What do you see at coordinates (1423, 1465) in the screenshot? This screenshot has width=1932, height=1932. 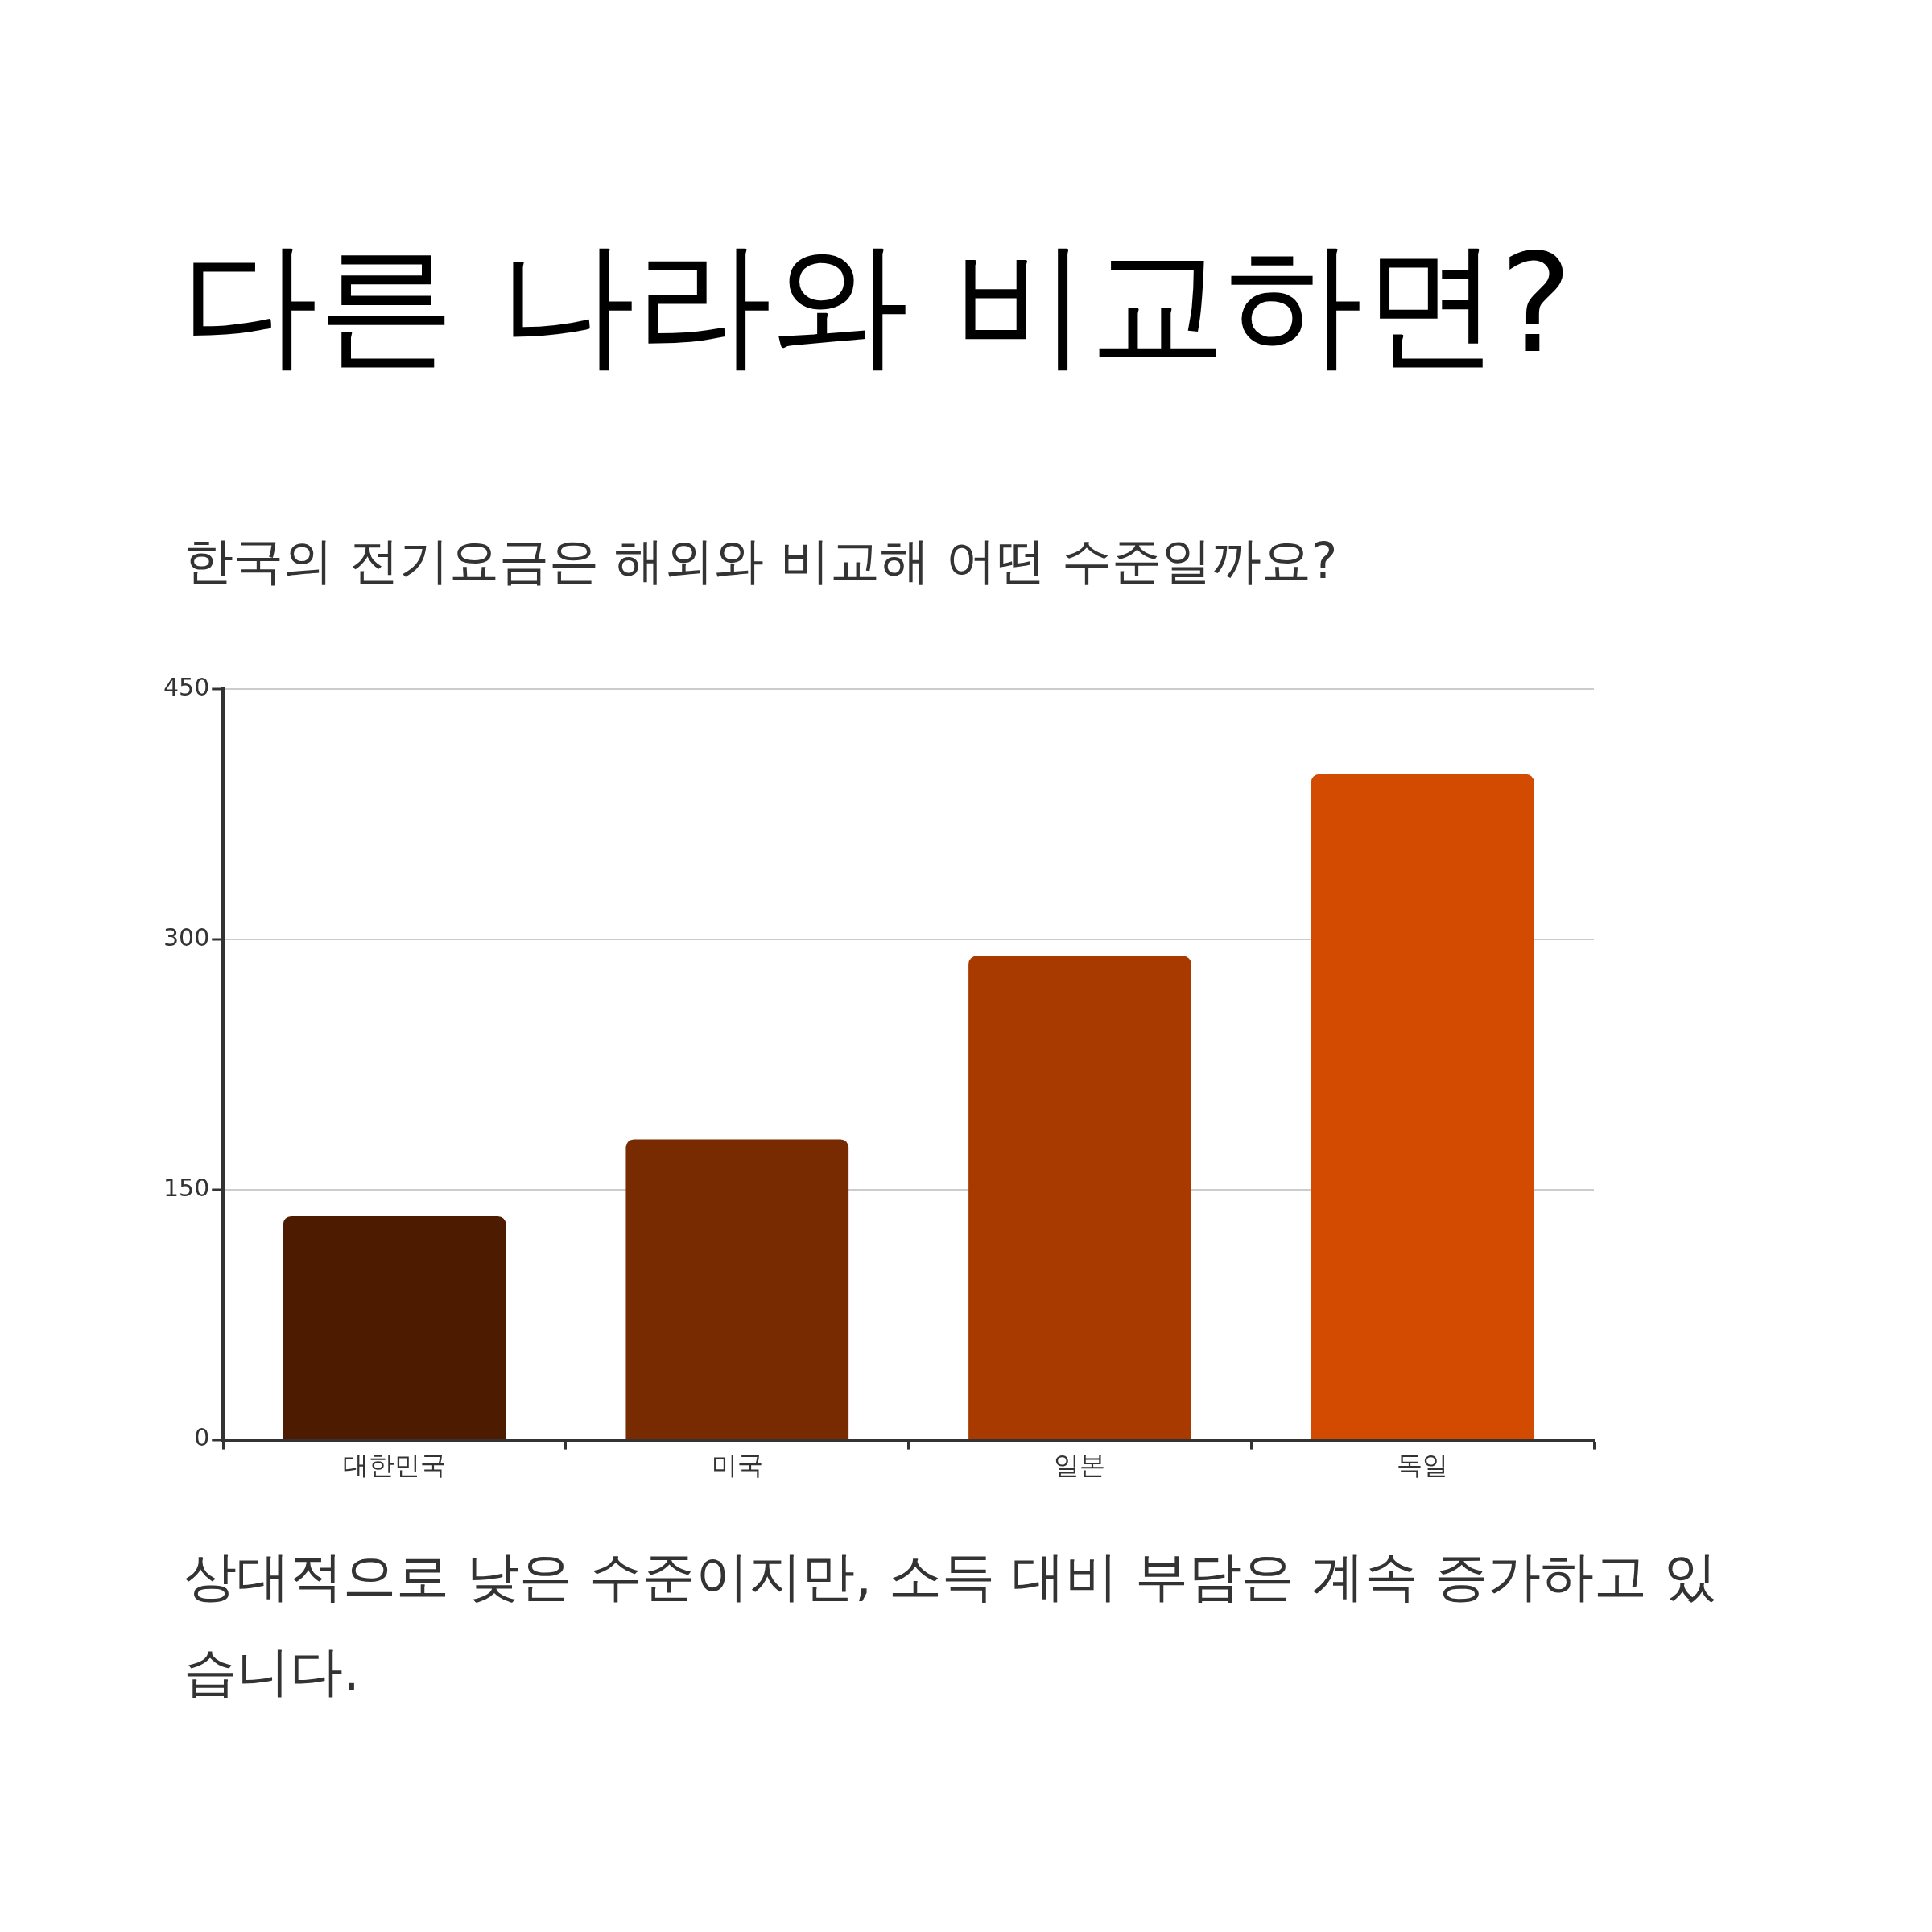 I see `x-tick-label: 독일` at bounding box center [1423, 1465].